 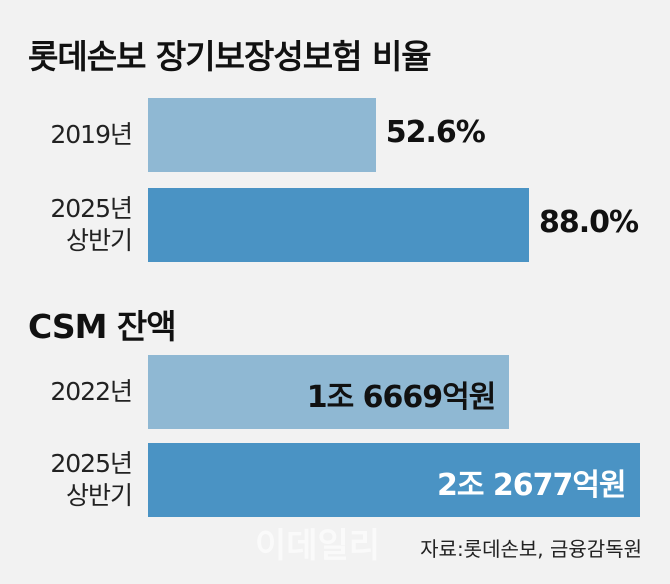 What do you see at coordinates (230, 56) in the screenshot?
I see `chart-title: 롯데손보 장기보장성보험 비율` at bounding box center [230, 56].